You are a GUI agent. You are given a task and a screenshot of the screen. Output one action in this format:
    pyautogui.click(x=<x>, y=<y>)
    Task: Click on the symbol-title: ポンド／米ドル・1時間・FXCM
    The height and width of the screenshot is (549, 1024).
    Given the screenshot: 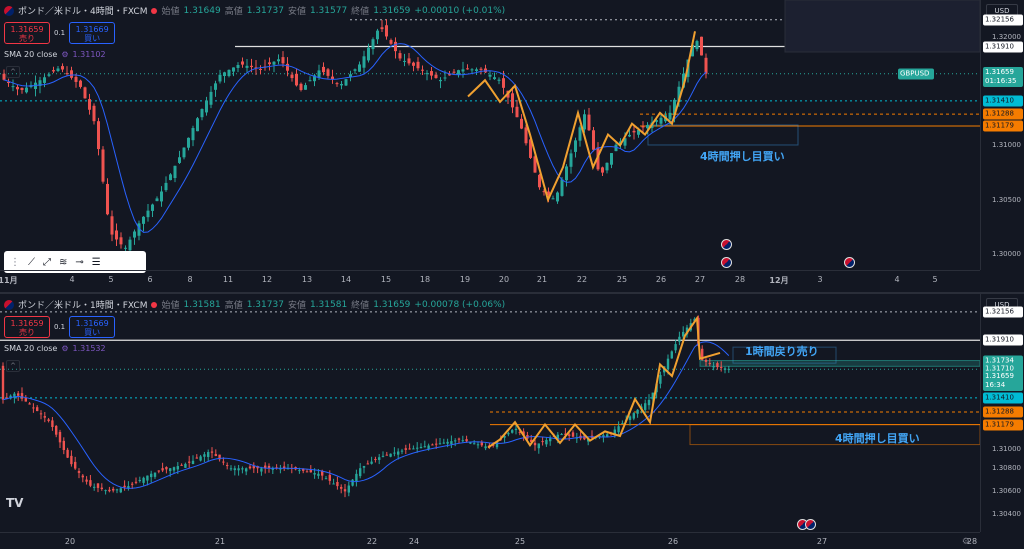 What is the action you would take?
    pyautogui.click(x=83, y=306)
    